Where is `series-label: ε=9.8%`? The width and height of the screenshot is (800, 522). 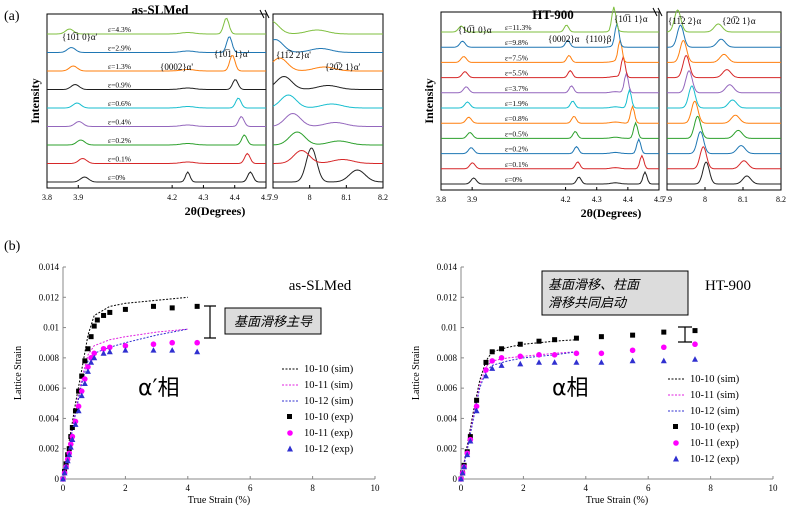 series-label: ε=9.8% is located at coordinates (516, 42).